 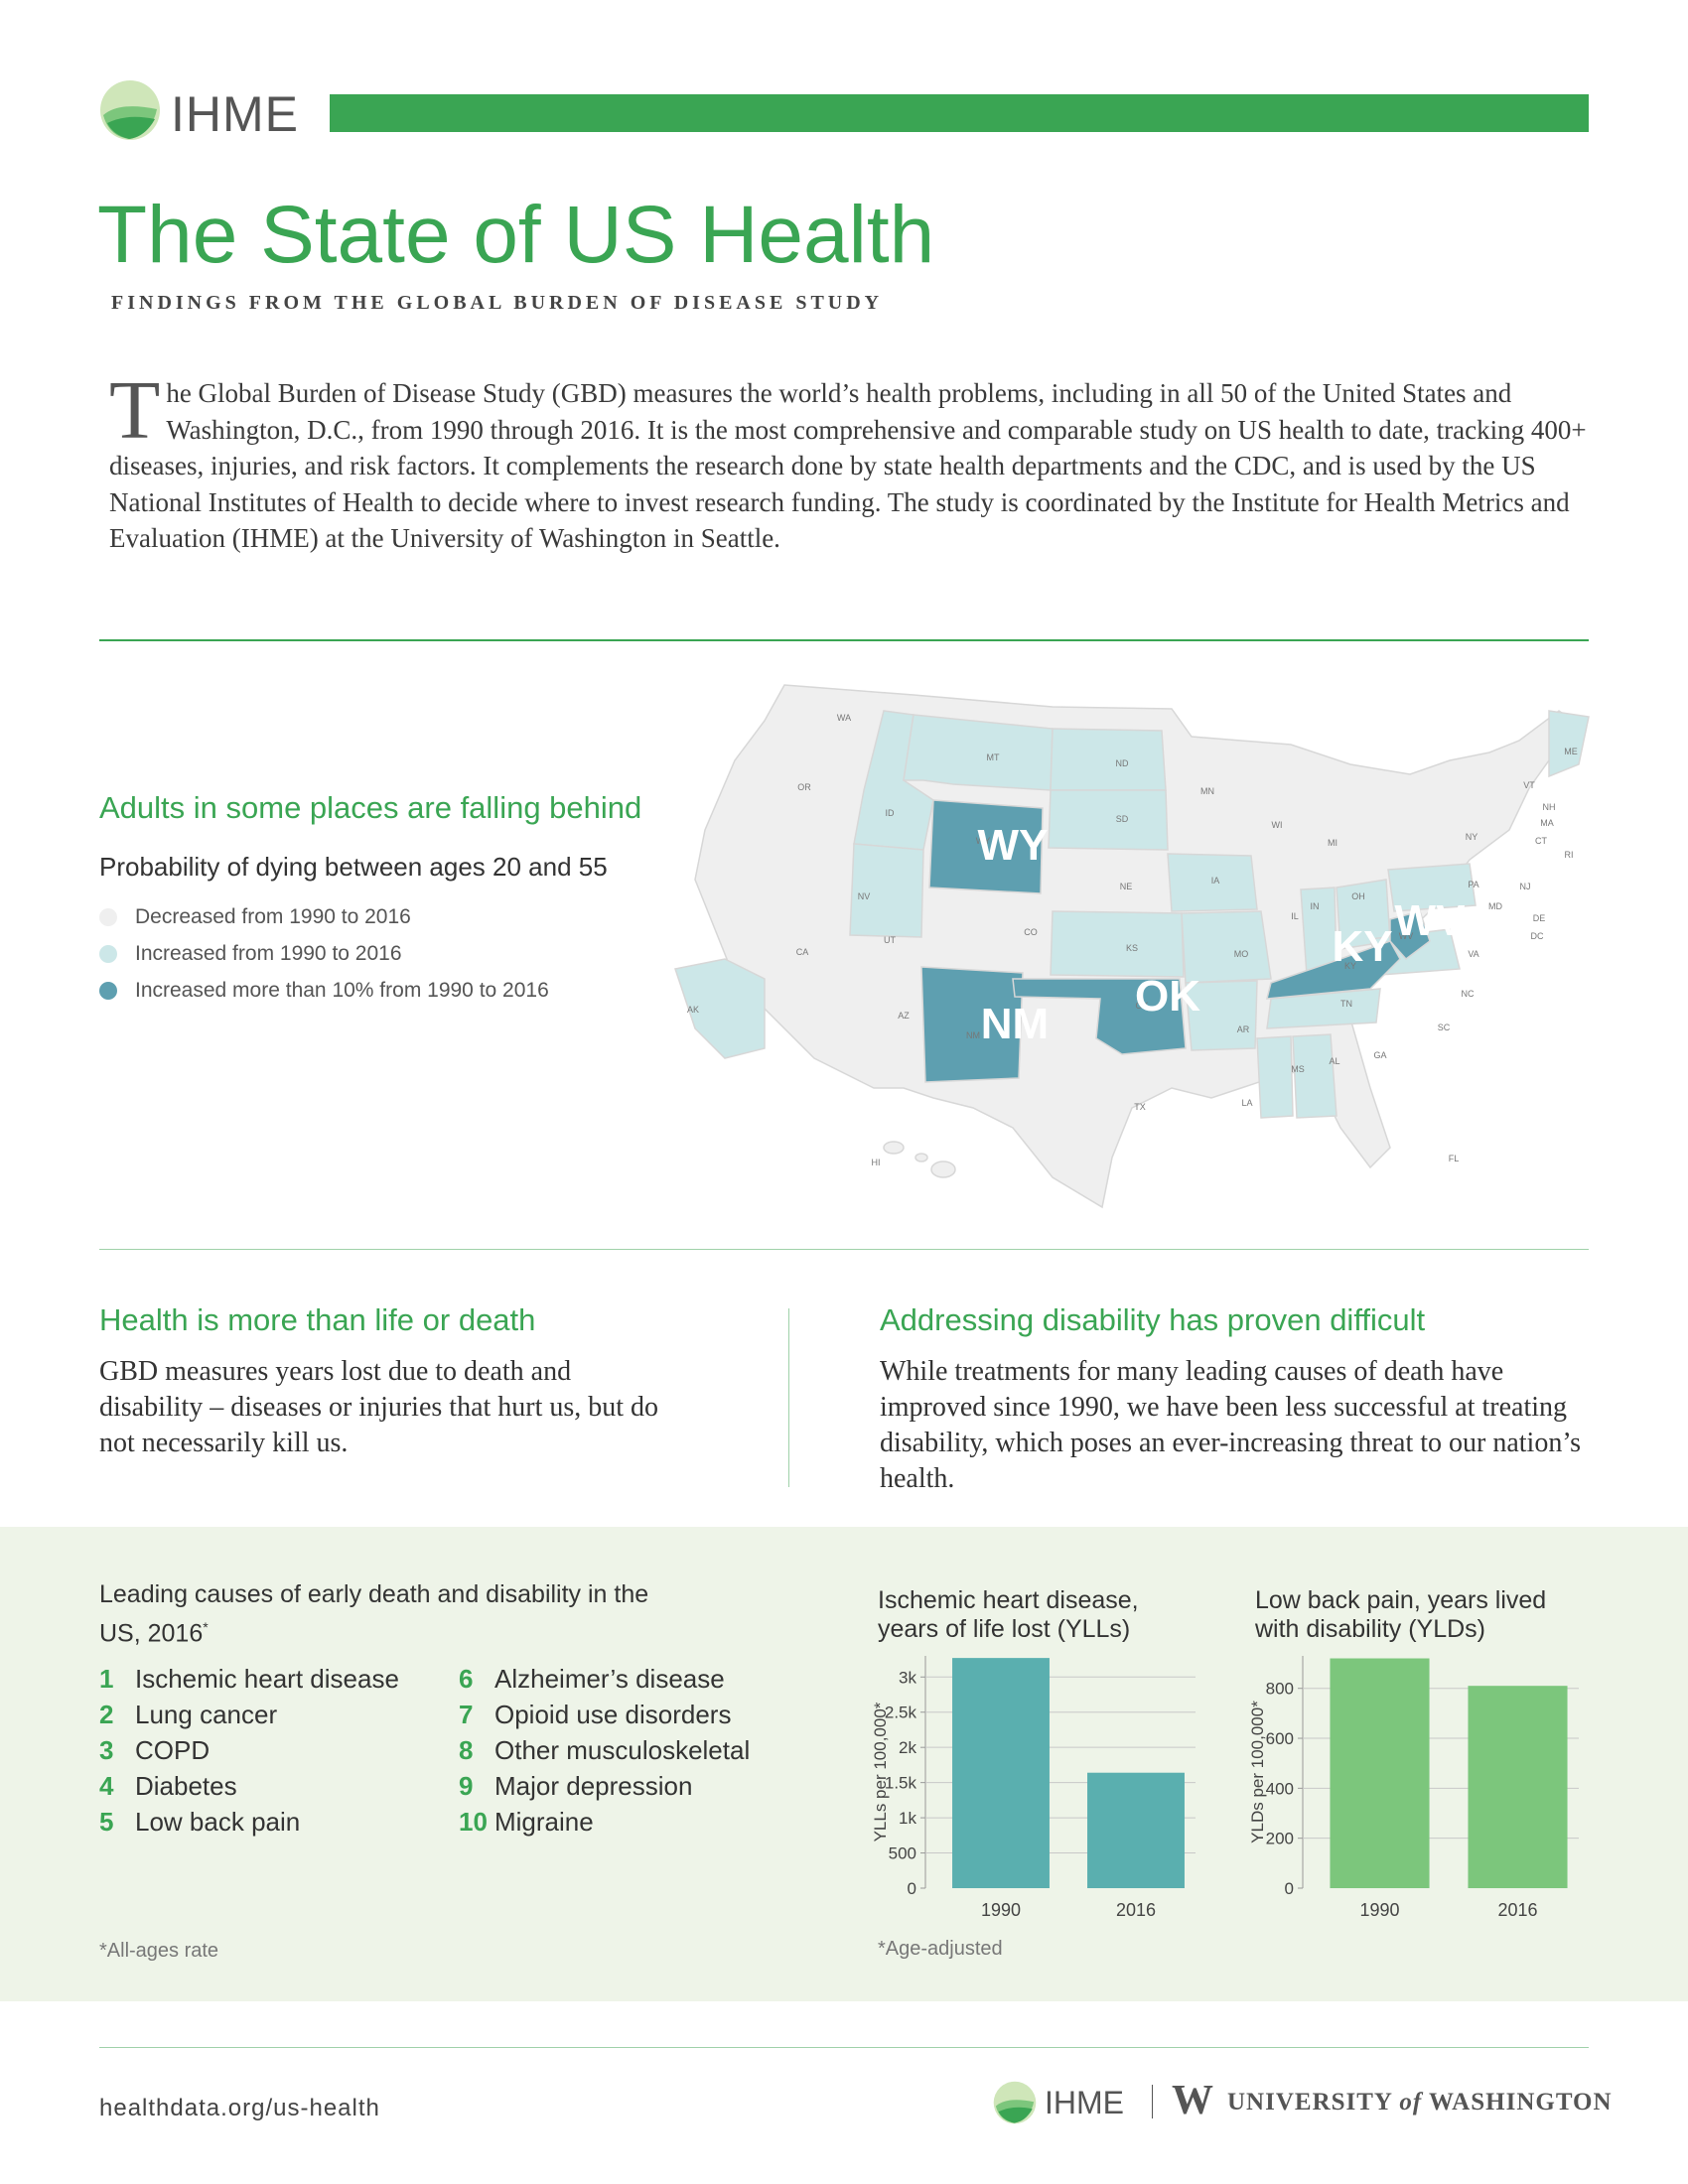 I want to click on uw-logo-mark: W, so click(x=1192, y=2100).